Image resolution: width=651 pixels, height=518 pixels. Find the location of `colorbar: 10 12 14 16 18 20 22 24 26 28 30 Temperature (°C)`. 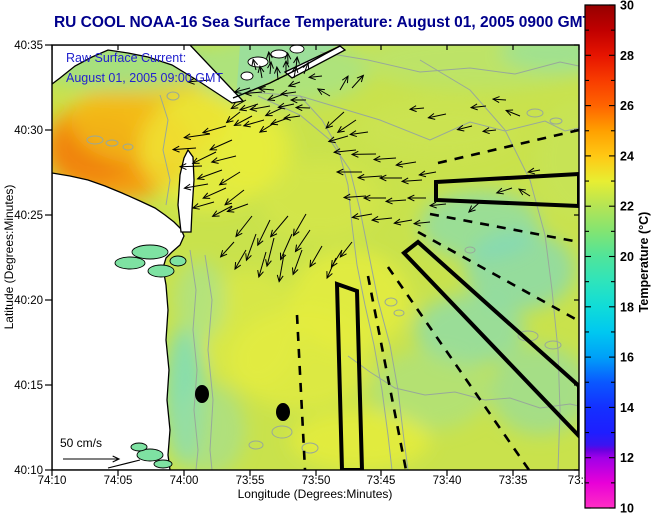

colorbar: 10 12 14 16 18 20 22 24 26 28 30 Temperature (°C) is located at coordinates (617, 258).